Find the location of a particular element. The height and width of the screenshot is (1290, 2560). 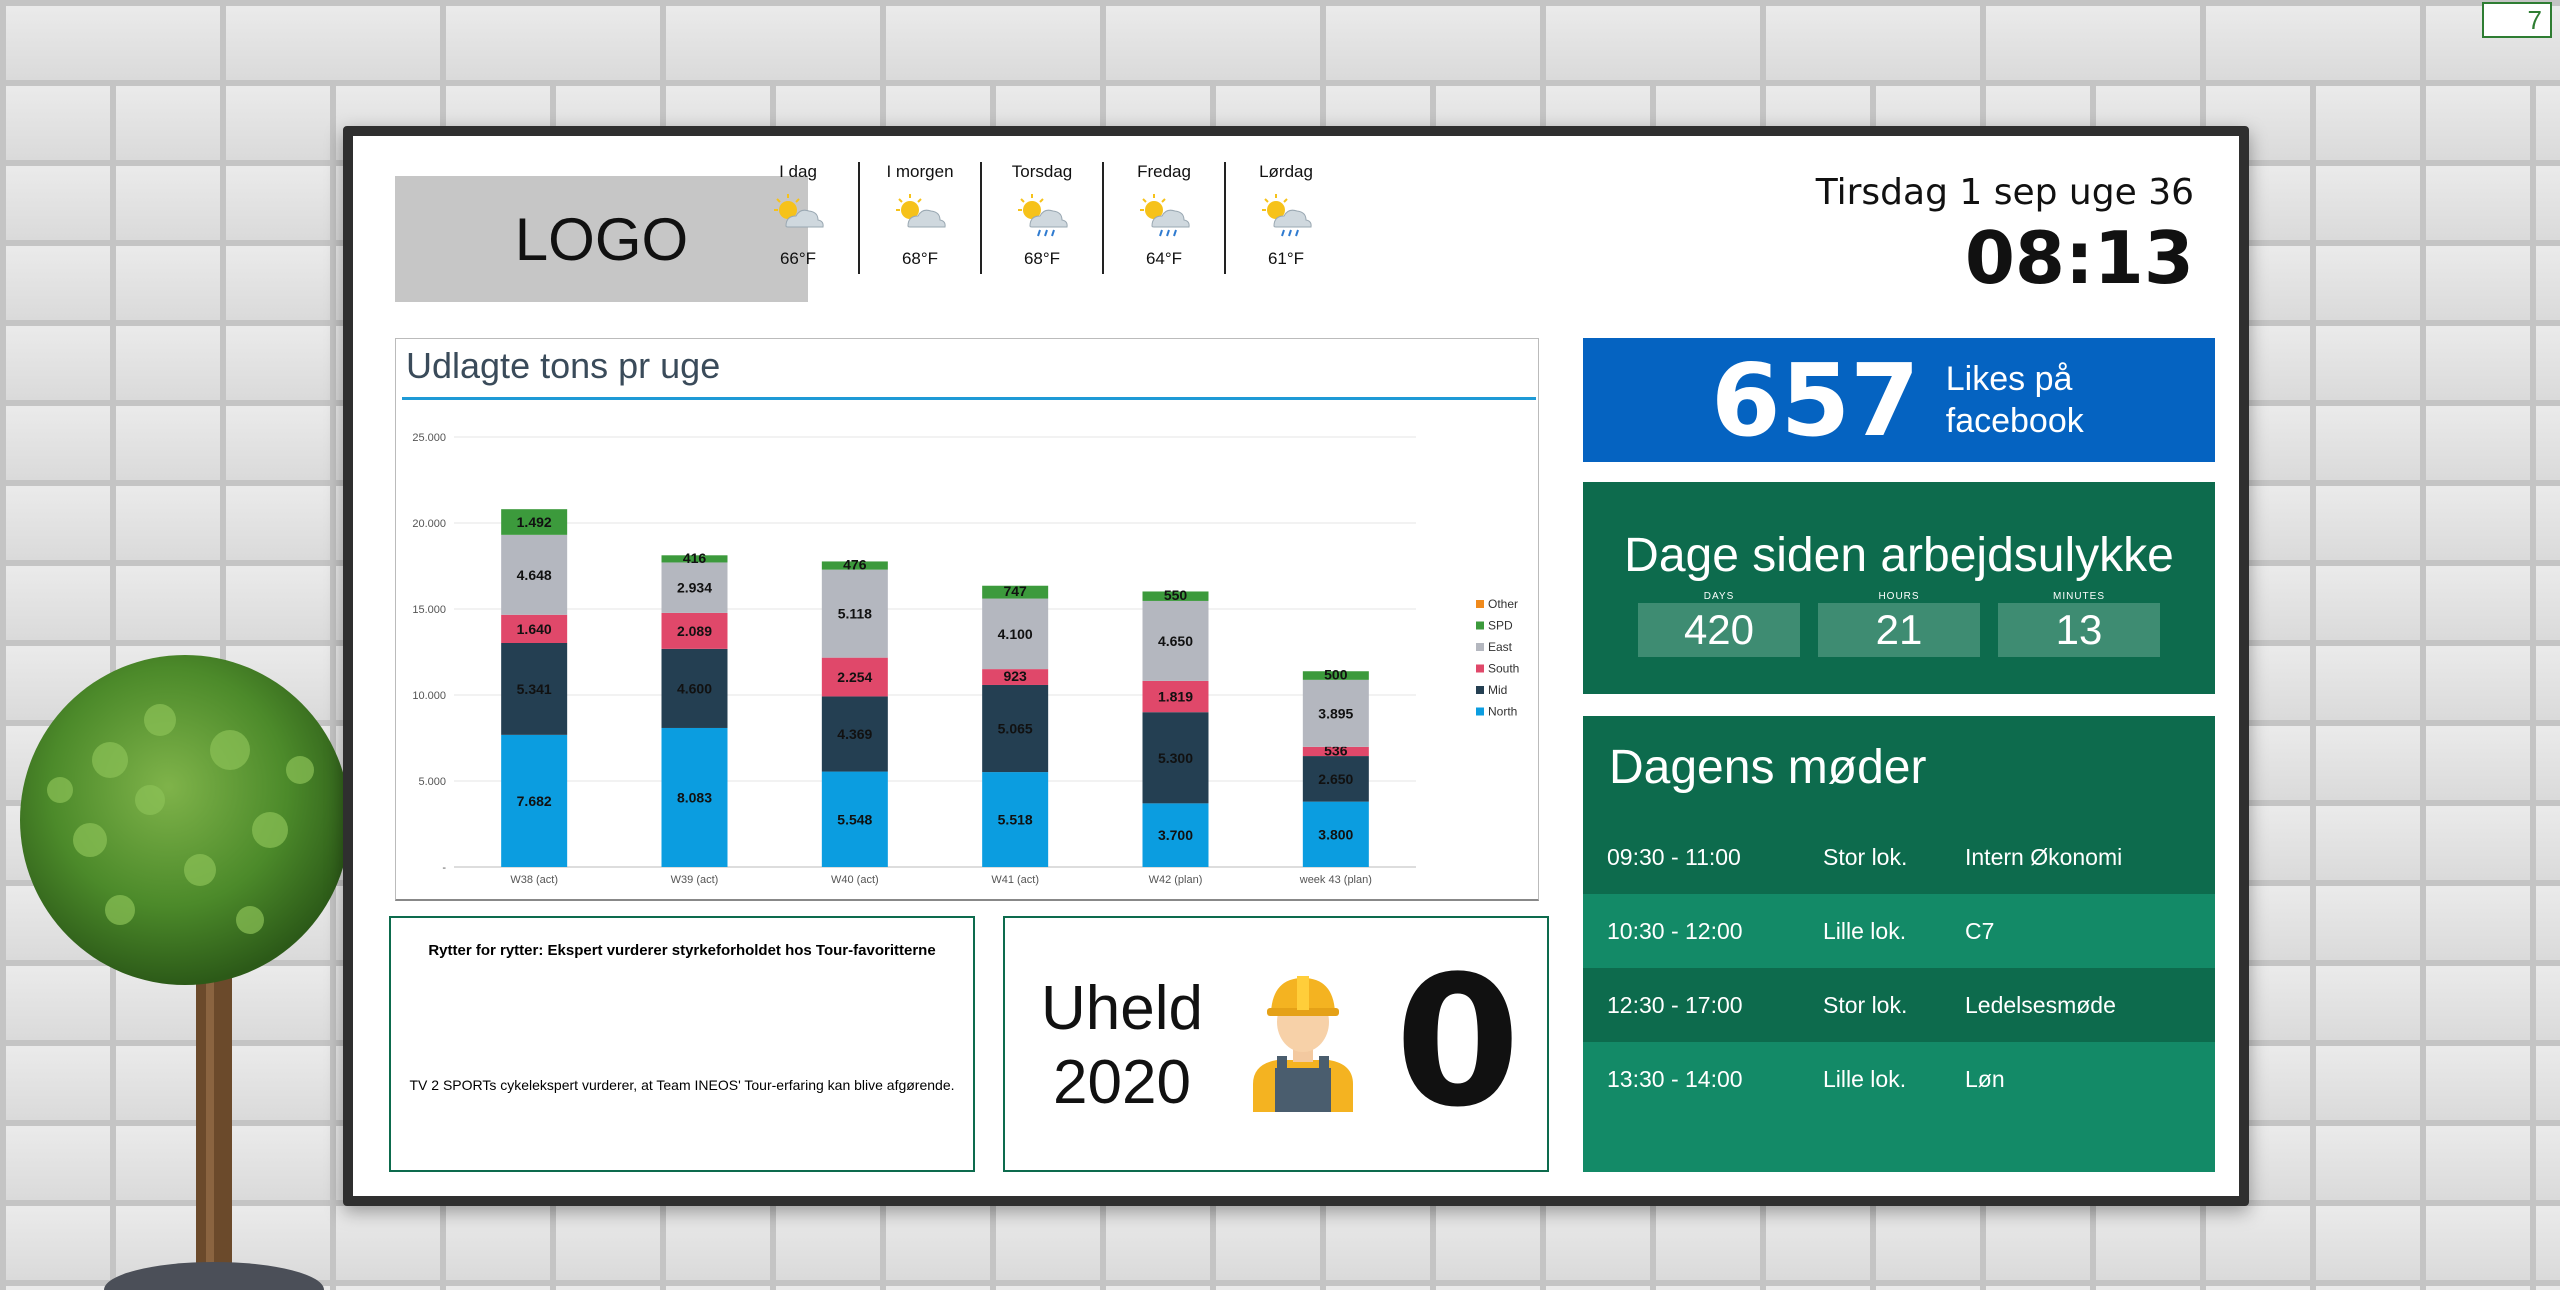

weather-day: Torsdag 68°F is located at coordinates (1043, 218).